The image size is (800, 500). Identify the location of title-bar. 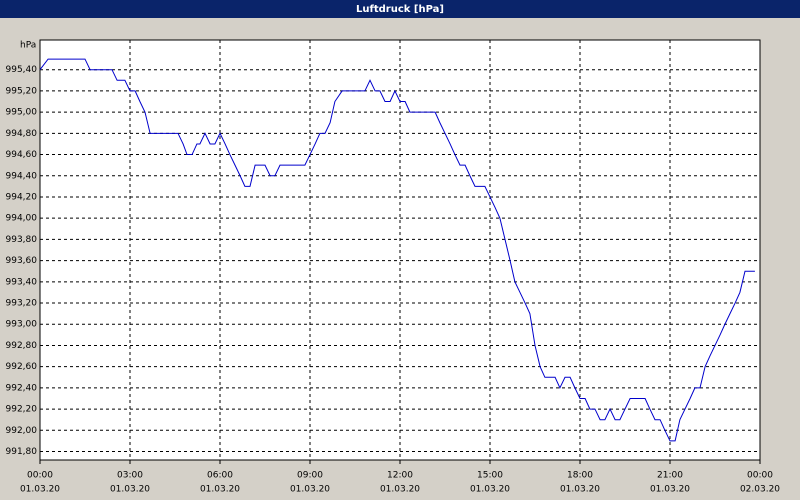
(400, 9).